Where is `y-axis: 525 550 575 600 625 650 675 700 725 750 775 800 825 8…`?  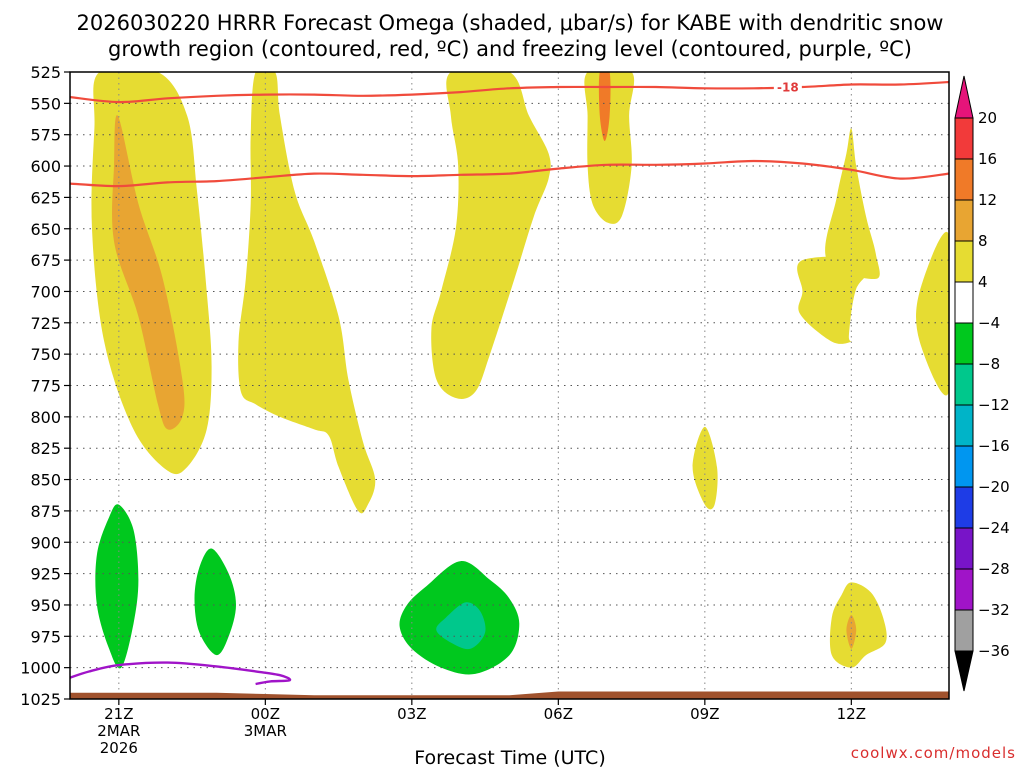 y-axis: 525 550 575 600 625 650 675 700 725 750 775 800 825 8… is located at coordinates (45, 386).